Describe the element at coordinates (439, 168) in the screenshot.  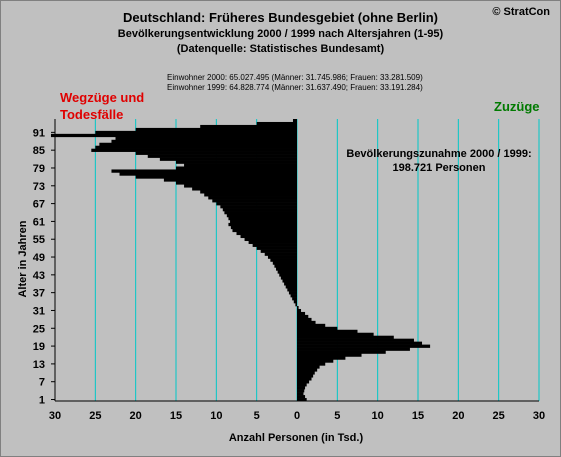
I see `increase-annotation-line2: 198.721 Personen` at that location.